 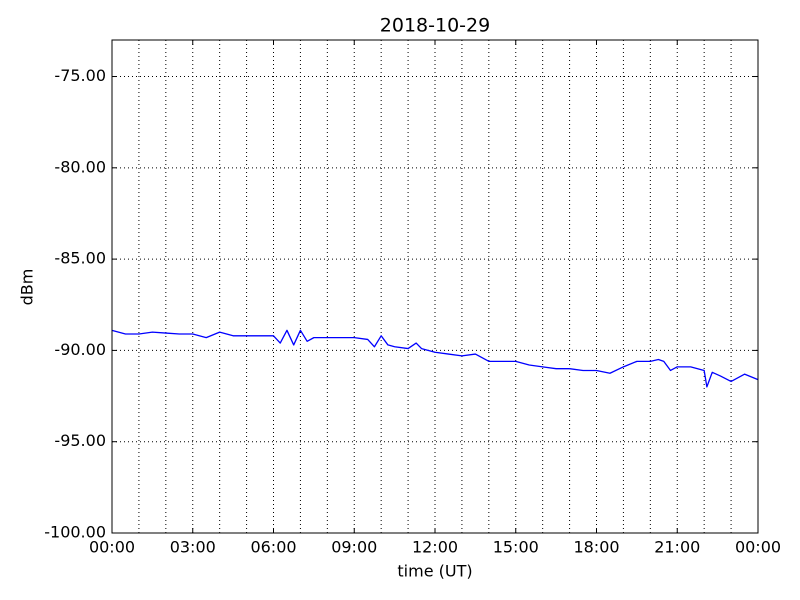 What do you see at coordinates (435, 358) in the screenshot?
I see `data-line` at bounding box center [435, 358].